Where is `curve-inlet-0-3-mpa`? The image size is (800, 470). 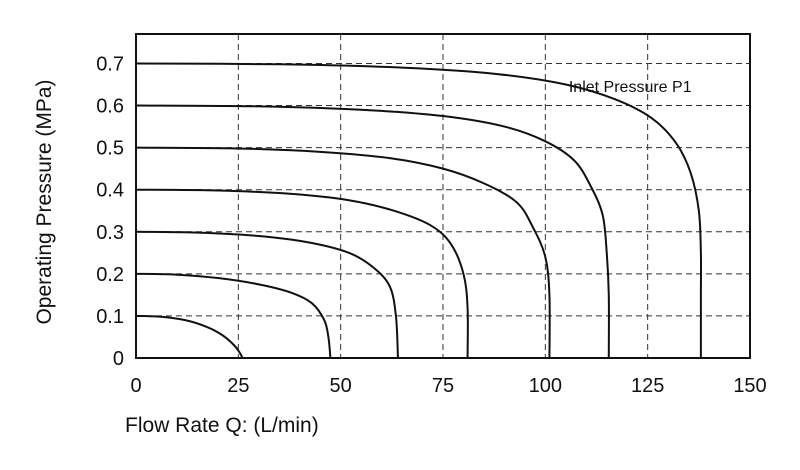 curve-inlet-0-3-mpa is located at coordinates (267, 294).